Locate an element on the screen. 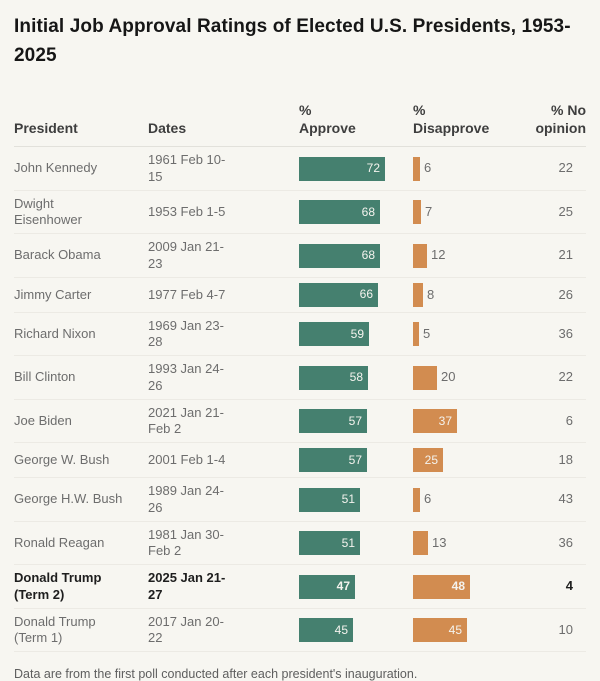 The height and width of the screenshot is (681, 600). president-cell: Ronald Reagan is located at coordinates (81, 543).